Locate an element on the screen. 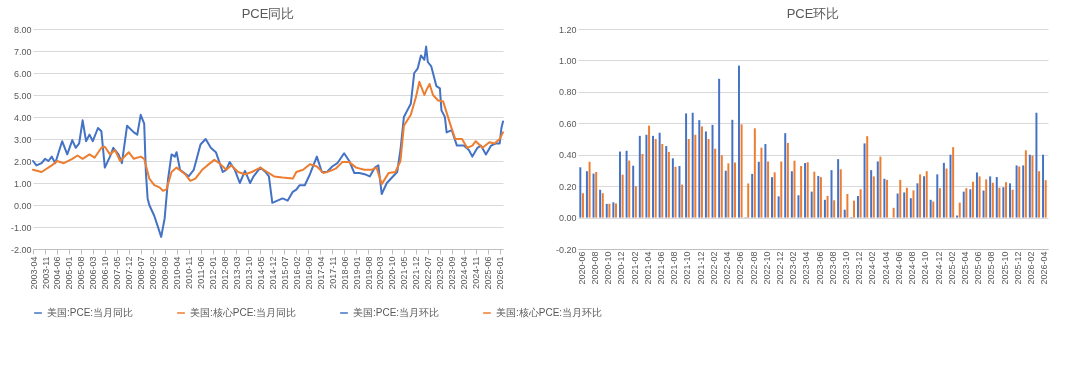 The width and height of the screenshot is (1080, 380). x-tick-label: 2021-06 is located at coordinates (660, 268).